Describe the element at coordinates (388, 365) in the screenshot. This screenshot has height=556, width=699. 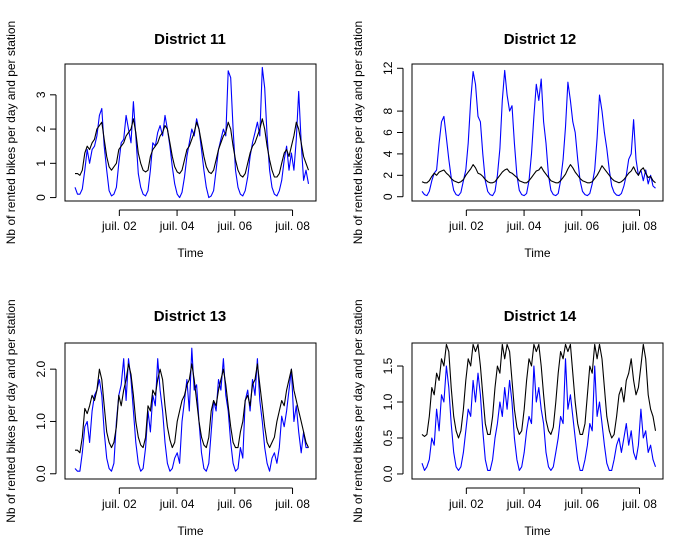
I see `y-tick-label: 1.5` at that location.